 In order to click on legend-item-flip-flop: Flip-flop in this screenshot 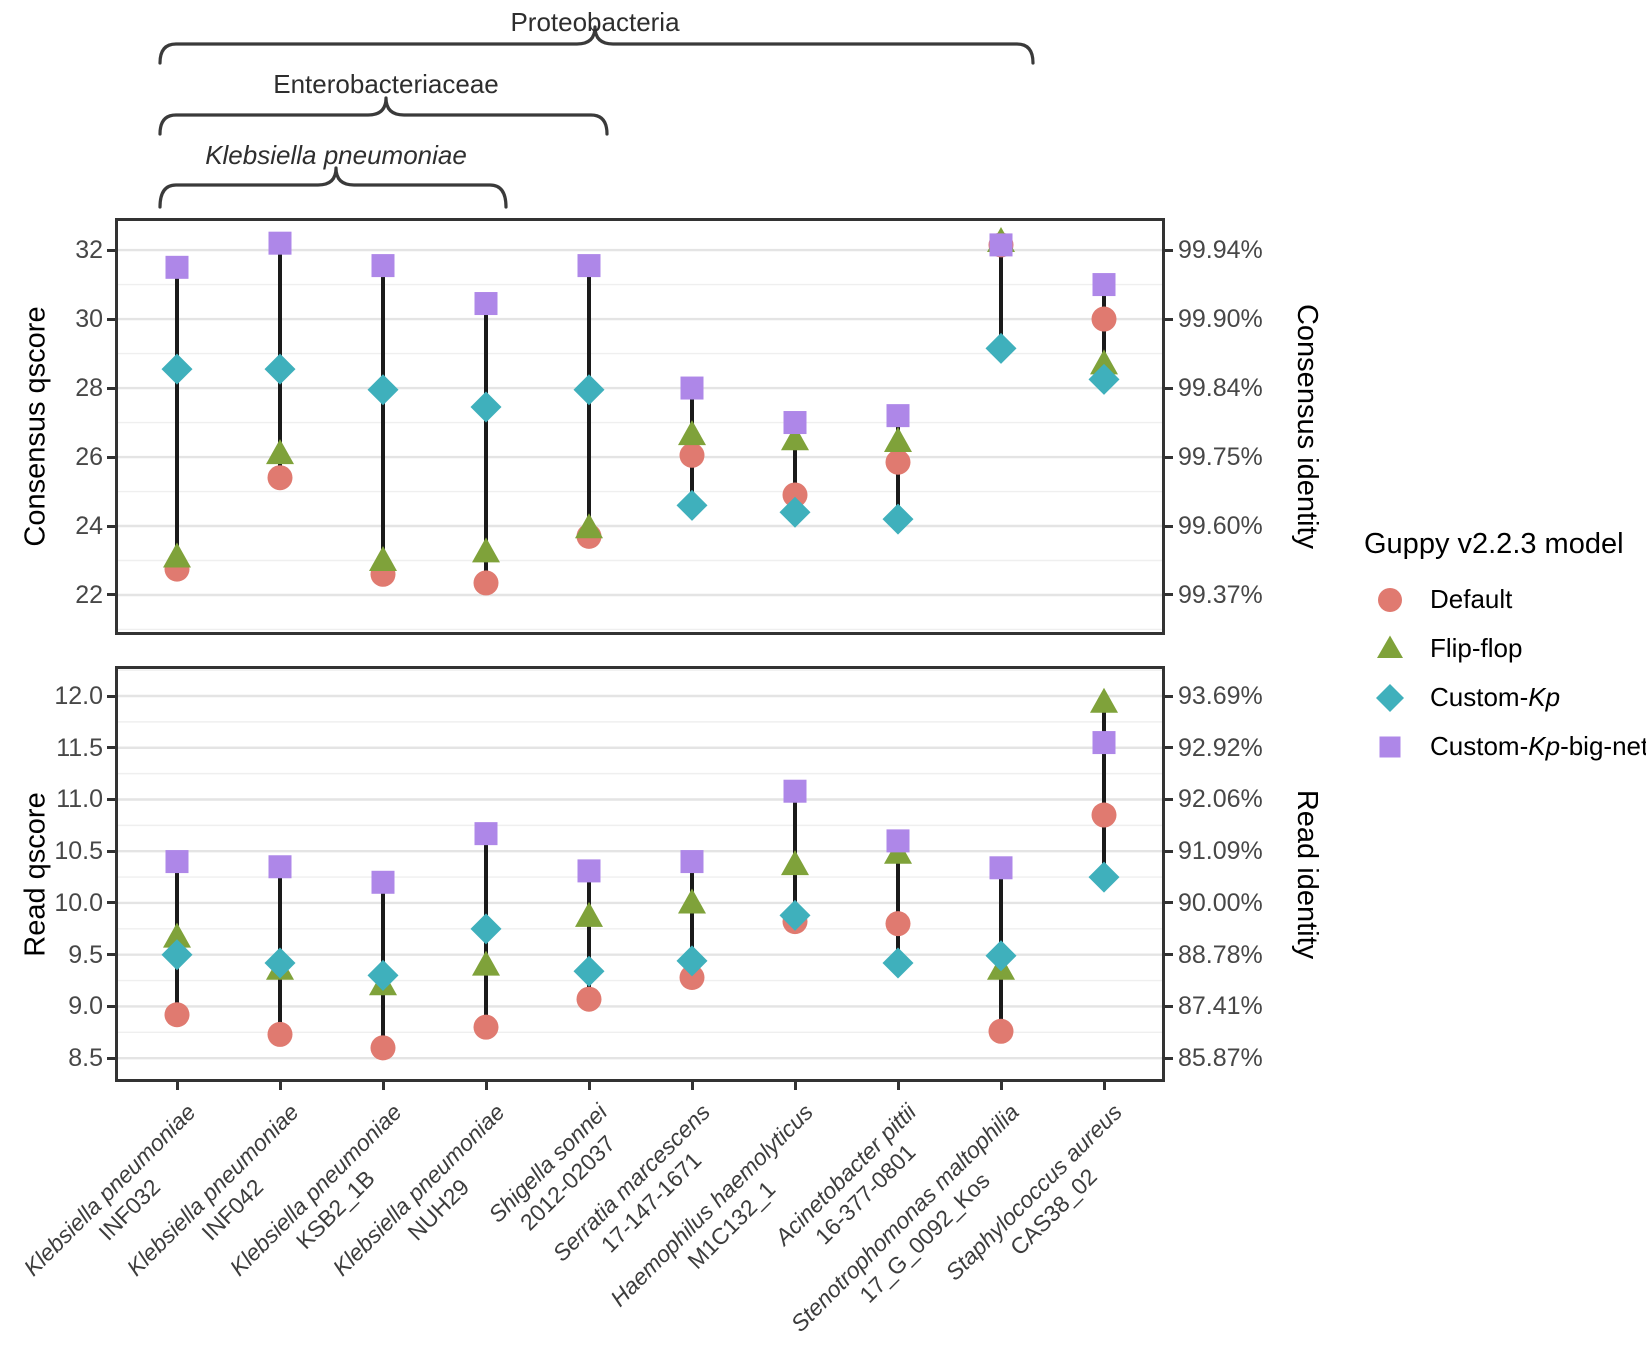, I will do `click(1504, 648)`.